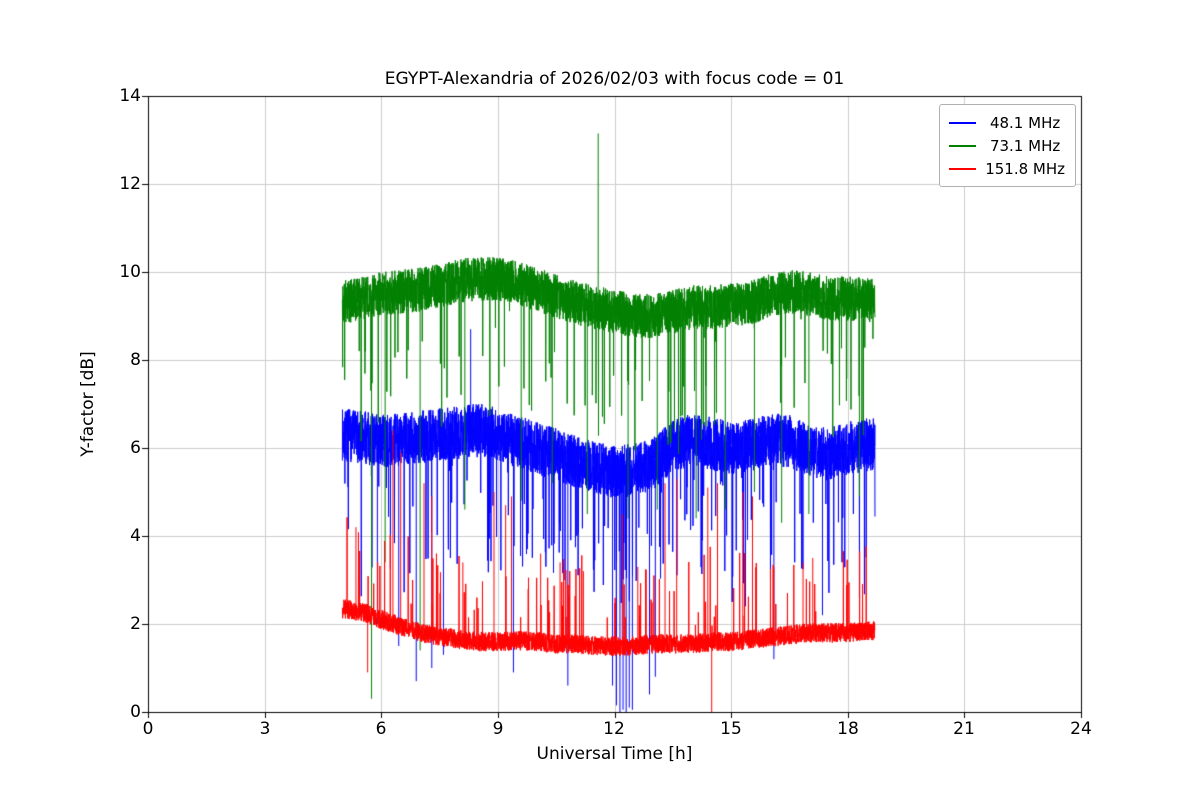  Describe the element at coordinates (135, 448) in the screenshot. I see `y-tick-label: 6` at that location.